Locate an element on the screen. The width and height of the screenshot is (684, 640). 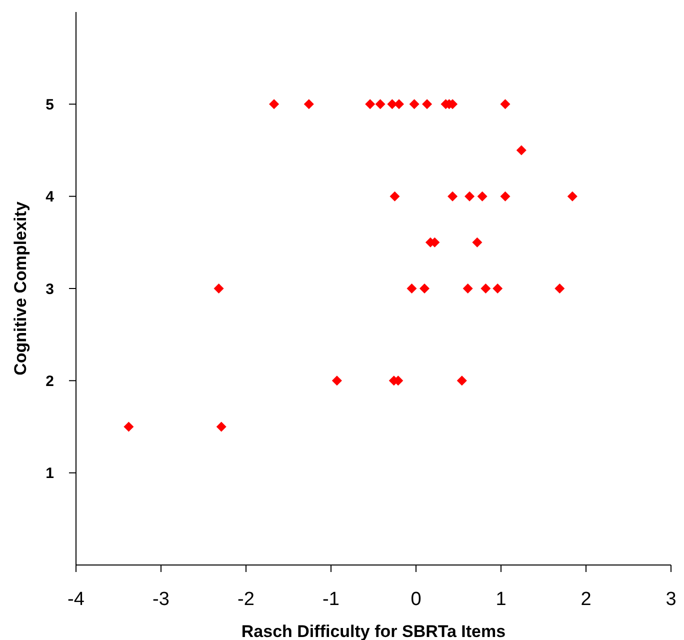
x-tick-label: 0 is located at coordinates (416, 599).